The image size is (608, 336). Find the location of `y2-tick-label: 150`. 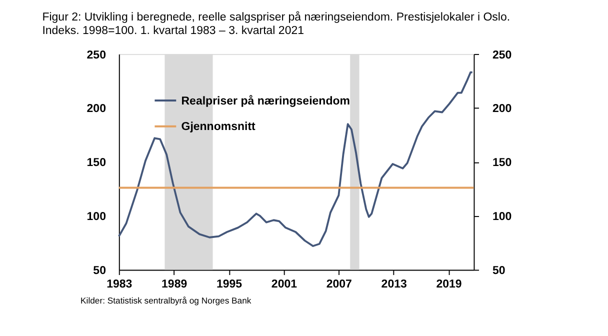

y2-tick-label: 150 is located at coordinates (96, 163).